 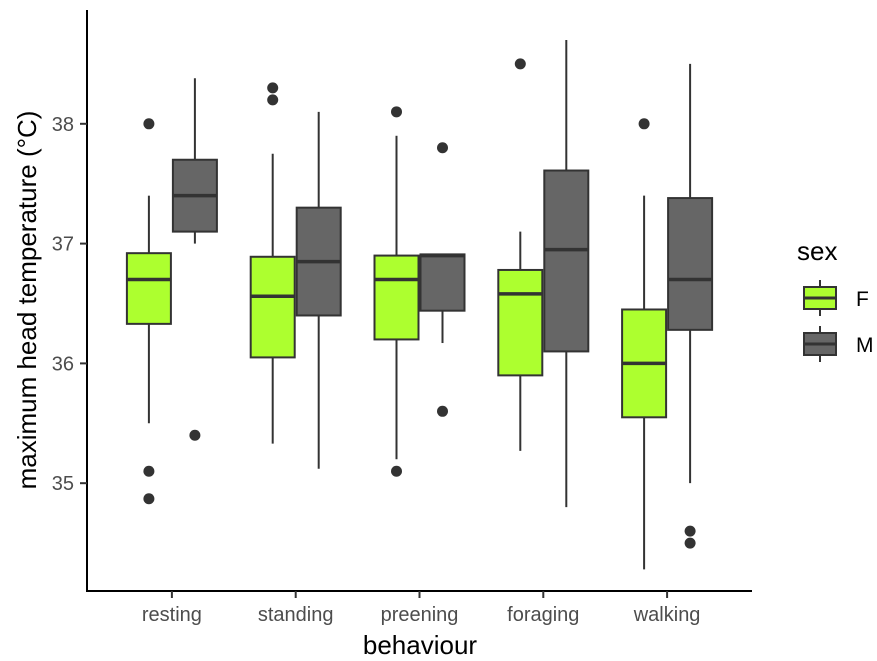 I want to click on y-ticks: 35 36 37 38, so click(x=69, y=304).